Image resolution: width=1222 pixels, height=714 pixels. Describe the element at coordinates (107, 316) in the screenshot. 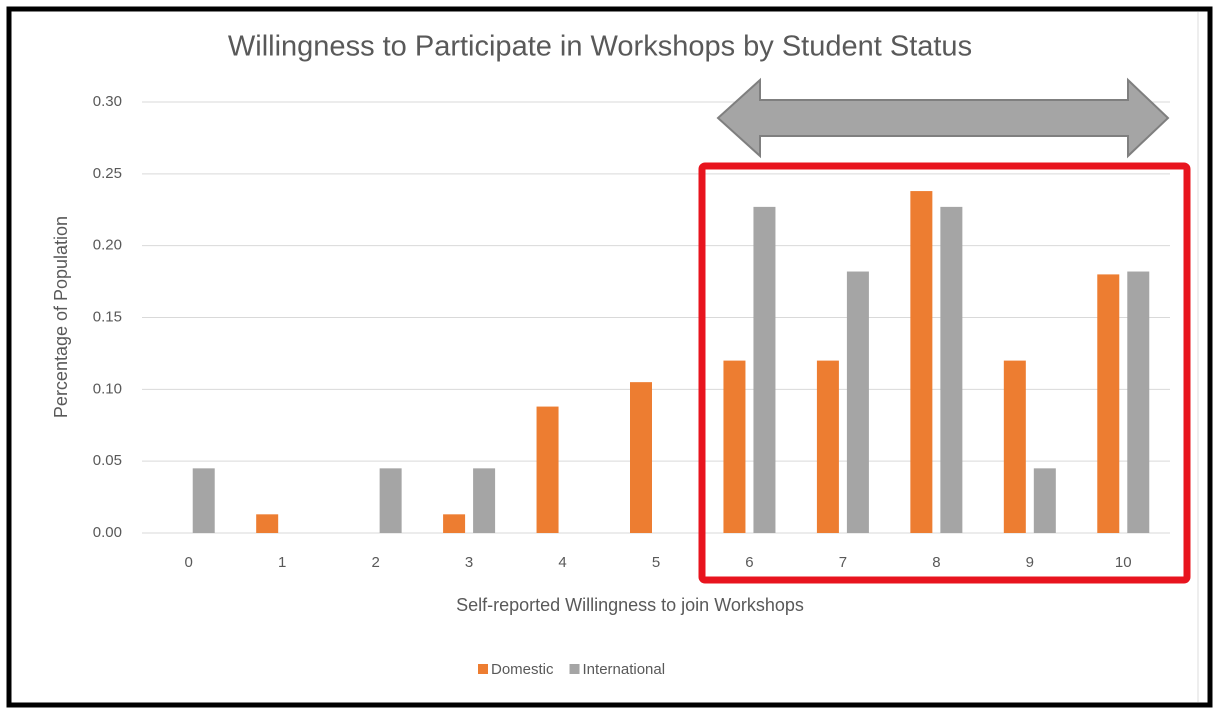

I see `y-tick-label: 0.15` at that location.